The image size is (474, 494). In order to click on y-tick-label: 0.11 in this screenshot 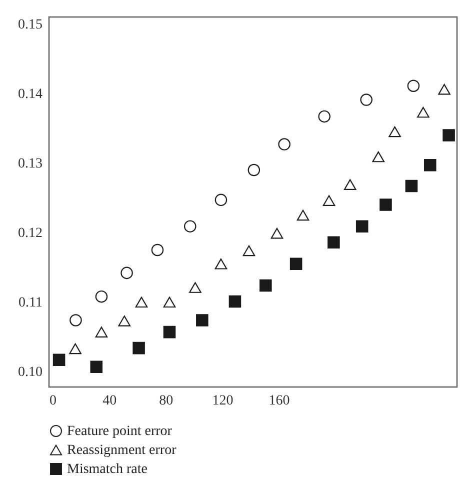, I will do `click(30, 303)`.